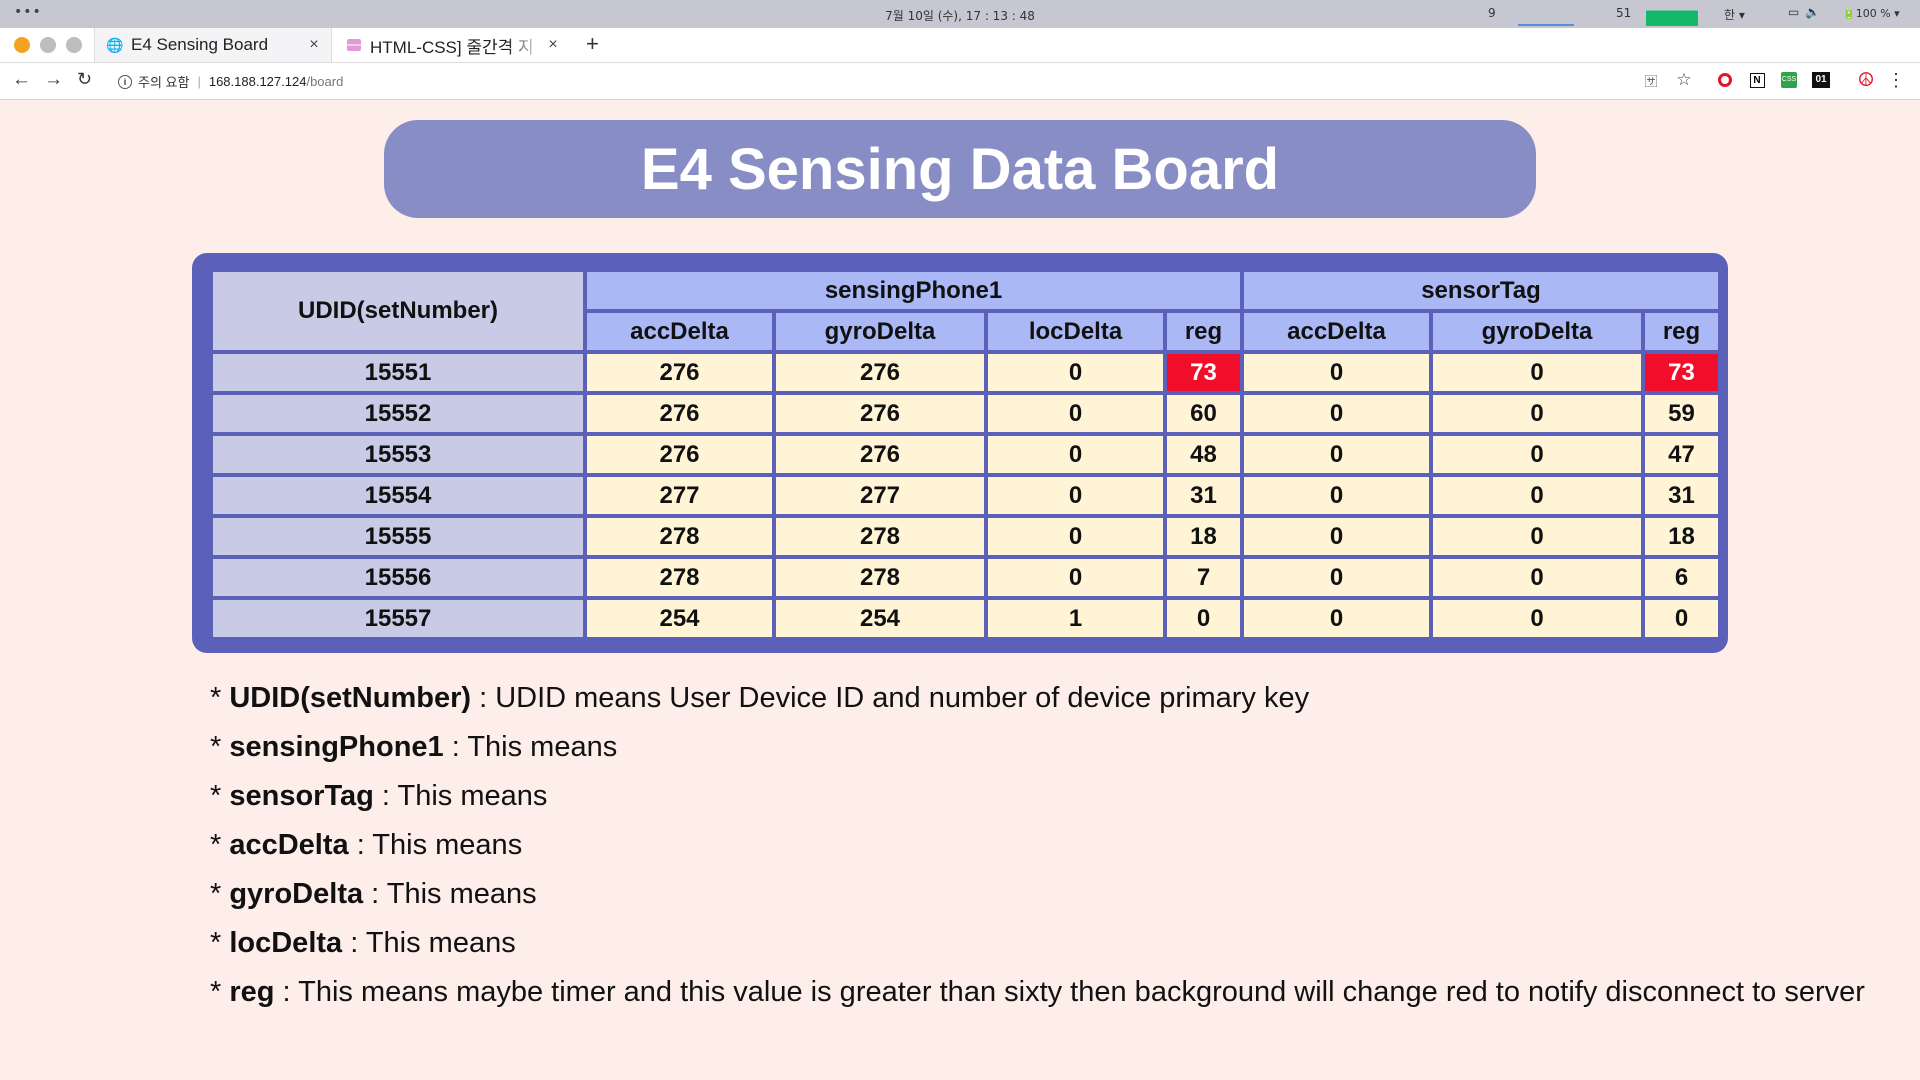 The height and width of the screenshot is (1080, 1920). I want to click on tab-title: E4 Sensing Board, so click(200, 44).